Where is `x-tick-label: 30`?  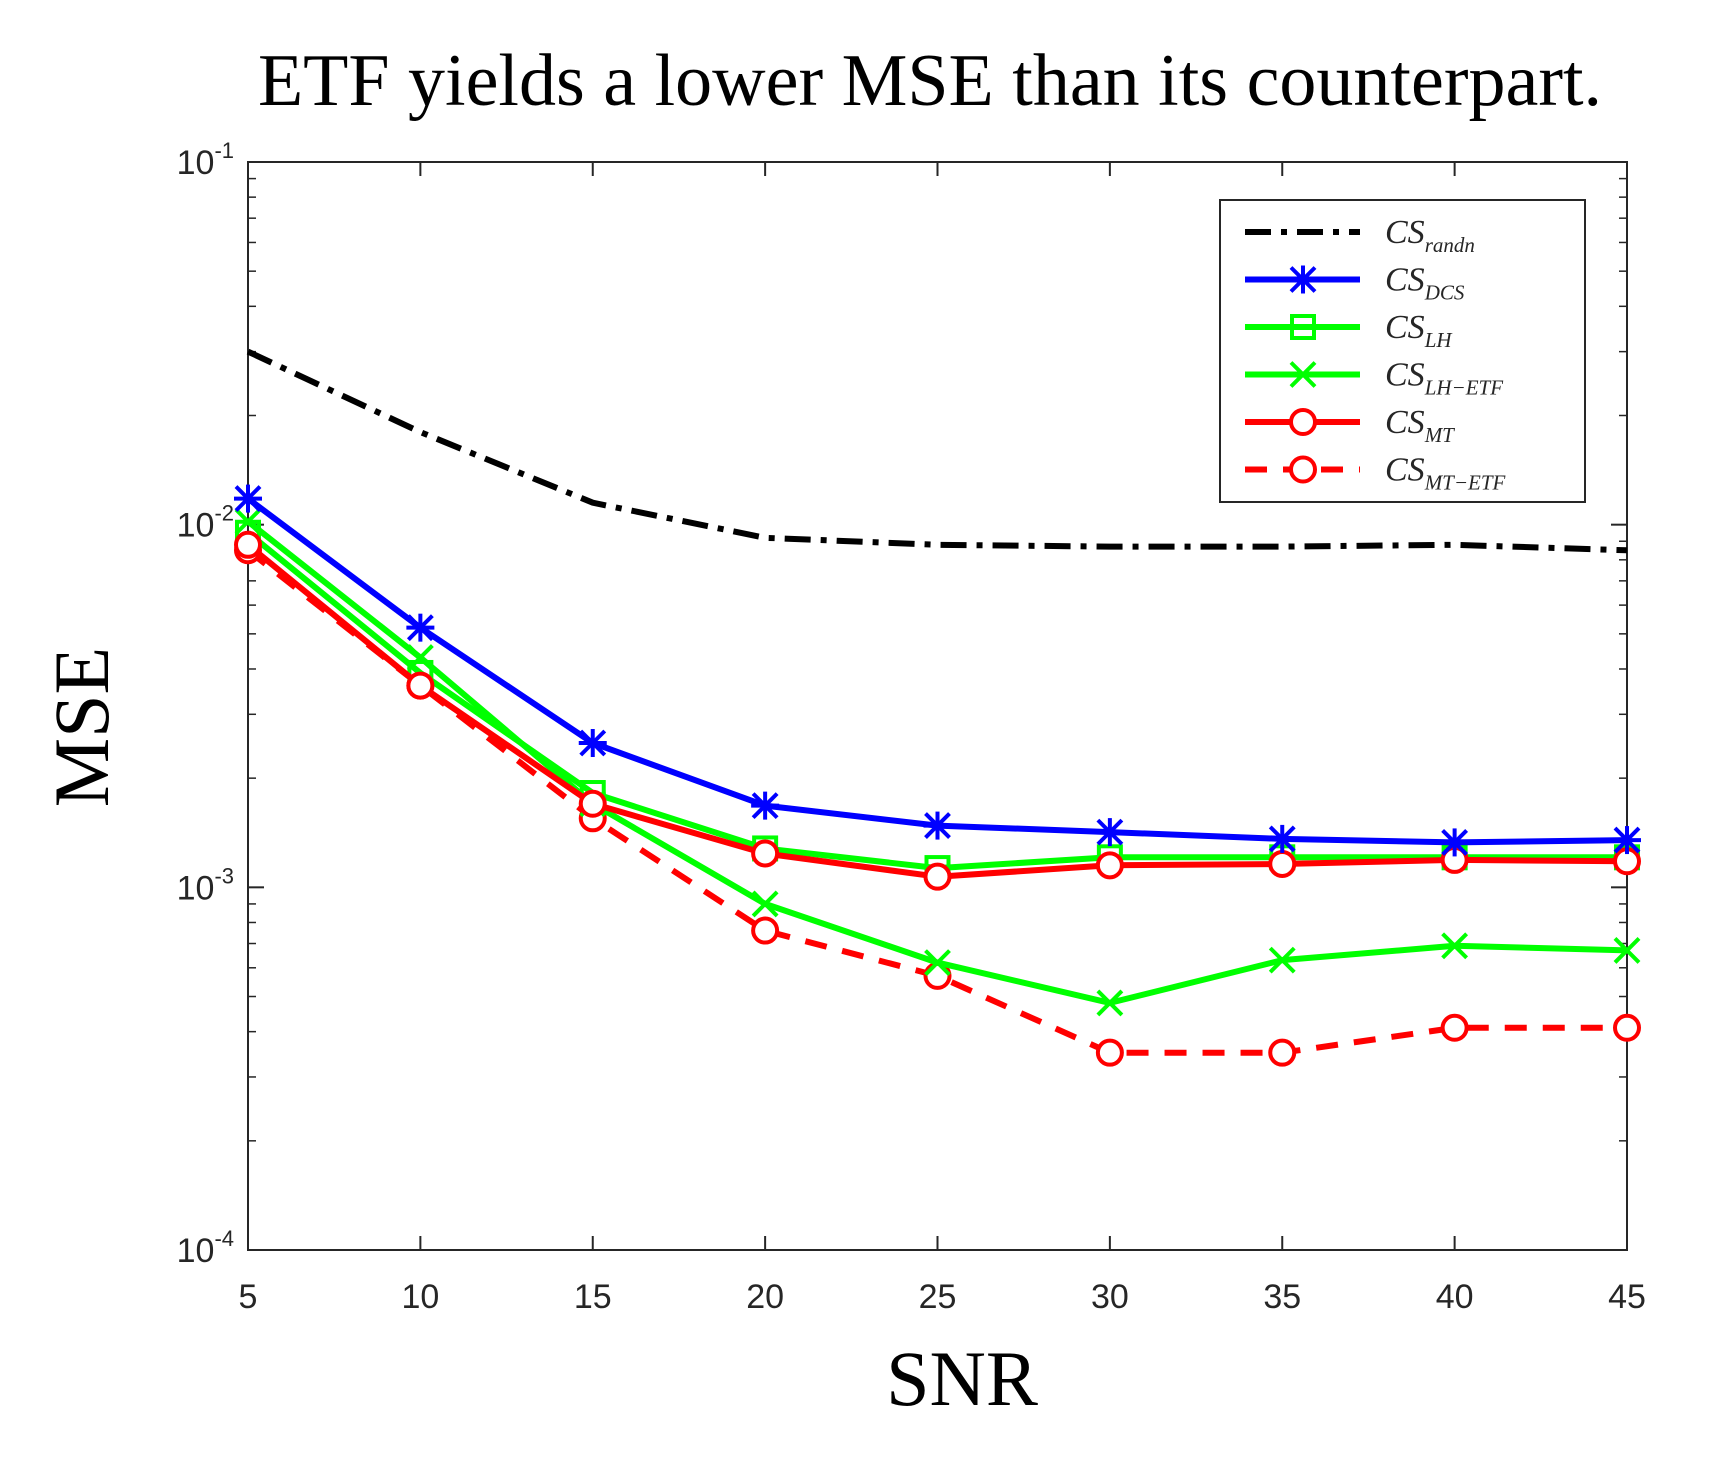 x-tick-label: 30 is located at coordinates (1110, 1297).